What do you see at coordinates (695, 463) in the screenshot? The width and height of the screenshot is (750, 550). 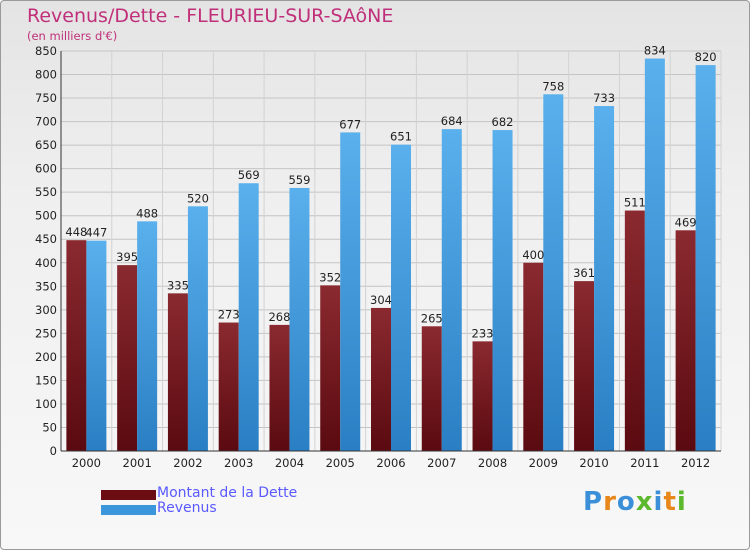 I see `x-tick-label: 2012` at bounding box center [695, 463].